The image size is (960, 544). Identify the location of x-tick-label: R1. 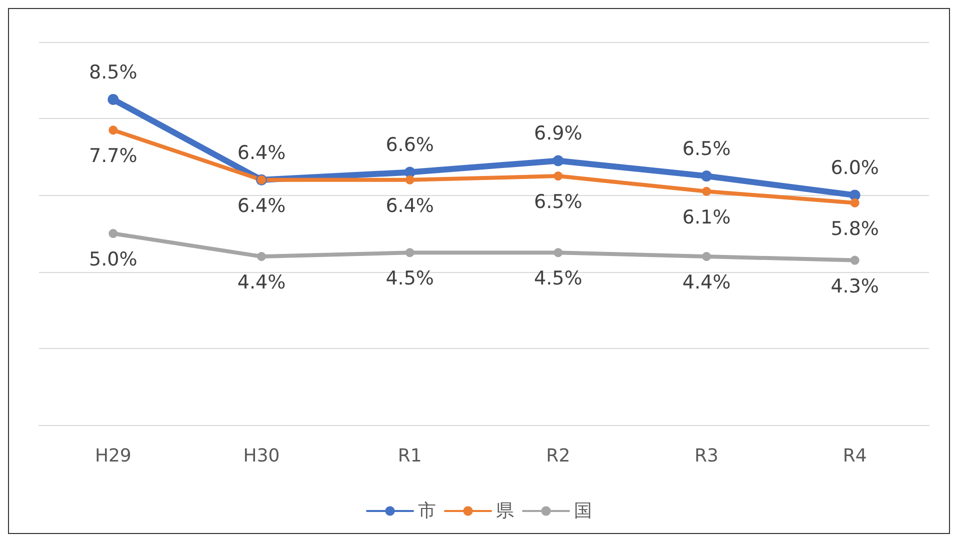
(410, 456).